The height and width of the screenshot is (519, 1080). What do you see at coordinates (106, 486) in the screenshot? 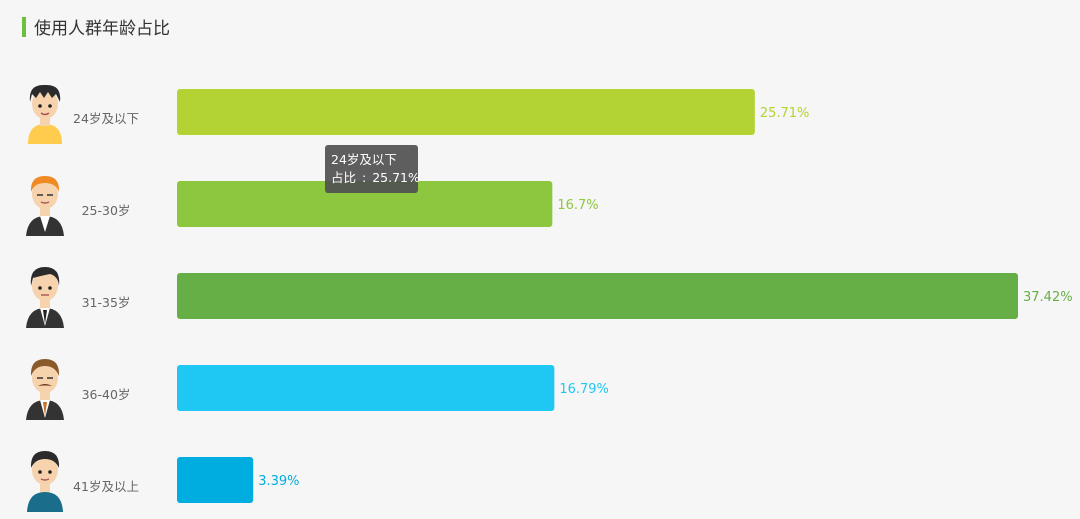
I see `category-label-5: 41岁及以上` at bounding box center [106, 486].